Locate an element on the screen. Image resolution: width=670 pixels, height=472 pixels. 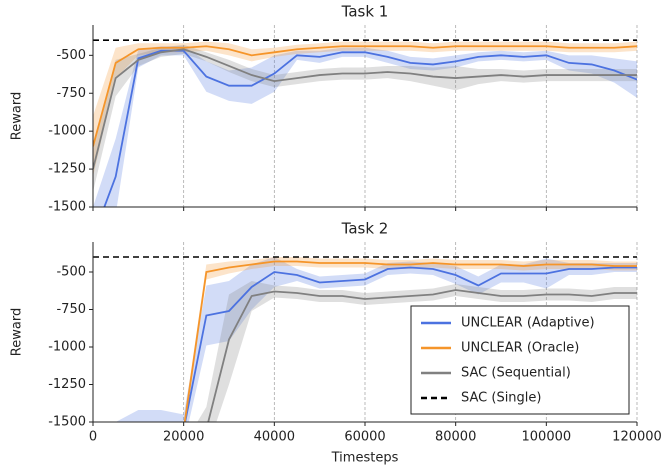
x-tick-label: 0 is located at coordinates (93, 437).